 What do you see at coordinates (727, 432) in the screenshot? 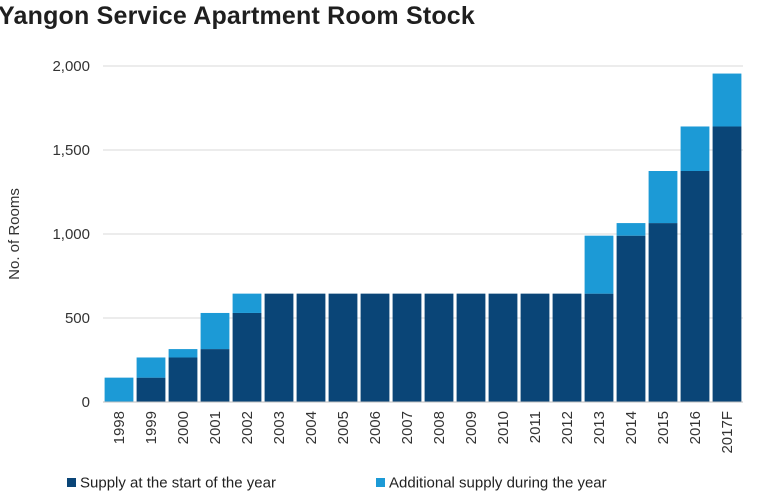
I see `x-tick-label: 2017F` at bounding box center [727, 432].